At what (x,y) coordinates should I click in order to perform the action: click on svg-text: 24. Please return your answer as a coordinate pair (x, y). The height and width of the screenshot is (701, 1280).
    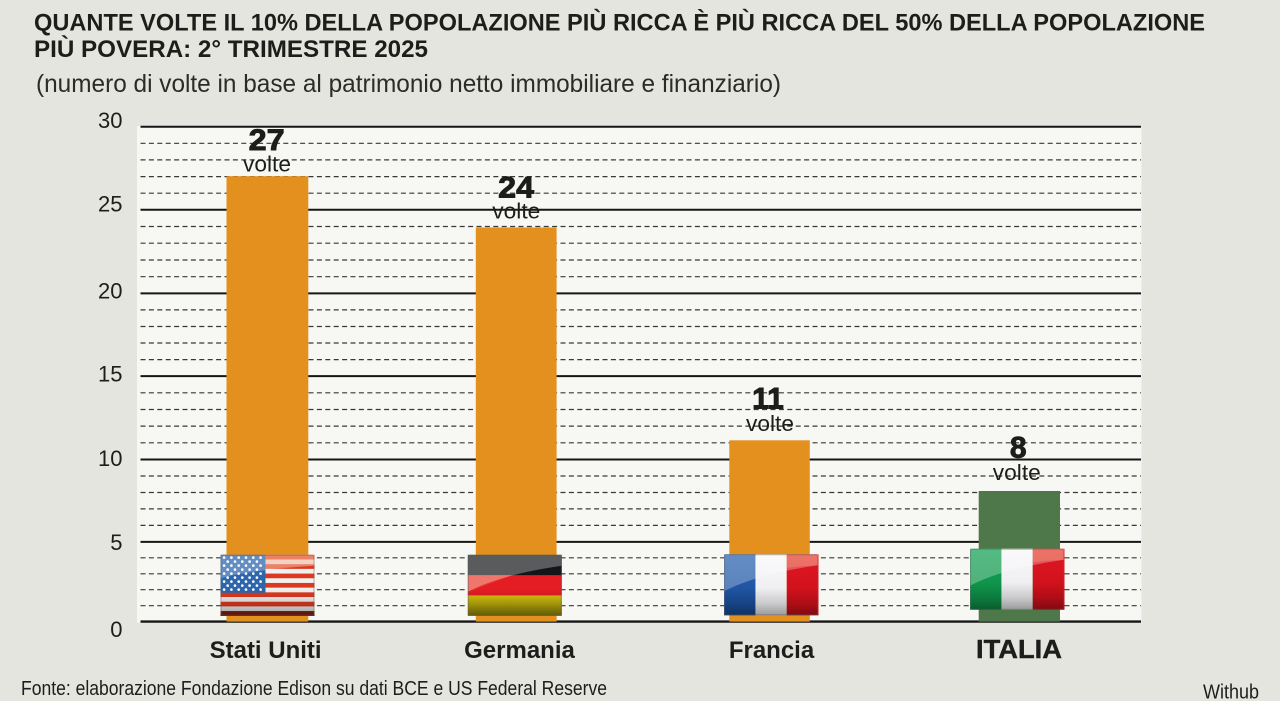
    Looking at the image, I should click on (516, 187).